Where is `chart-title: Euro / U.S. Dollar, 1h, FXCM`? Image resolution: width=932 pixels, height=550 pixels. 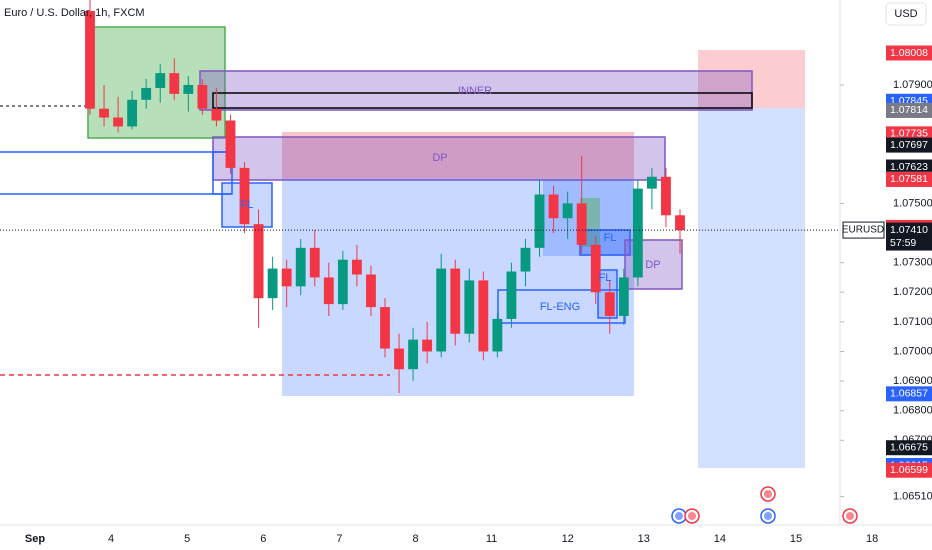 chart-title: Euro / U.S. Dollar, 1h, FXCM is located at coordinates (74, 13).